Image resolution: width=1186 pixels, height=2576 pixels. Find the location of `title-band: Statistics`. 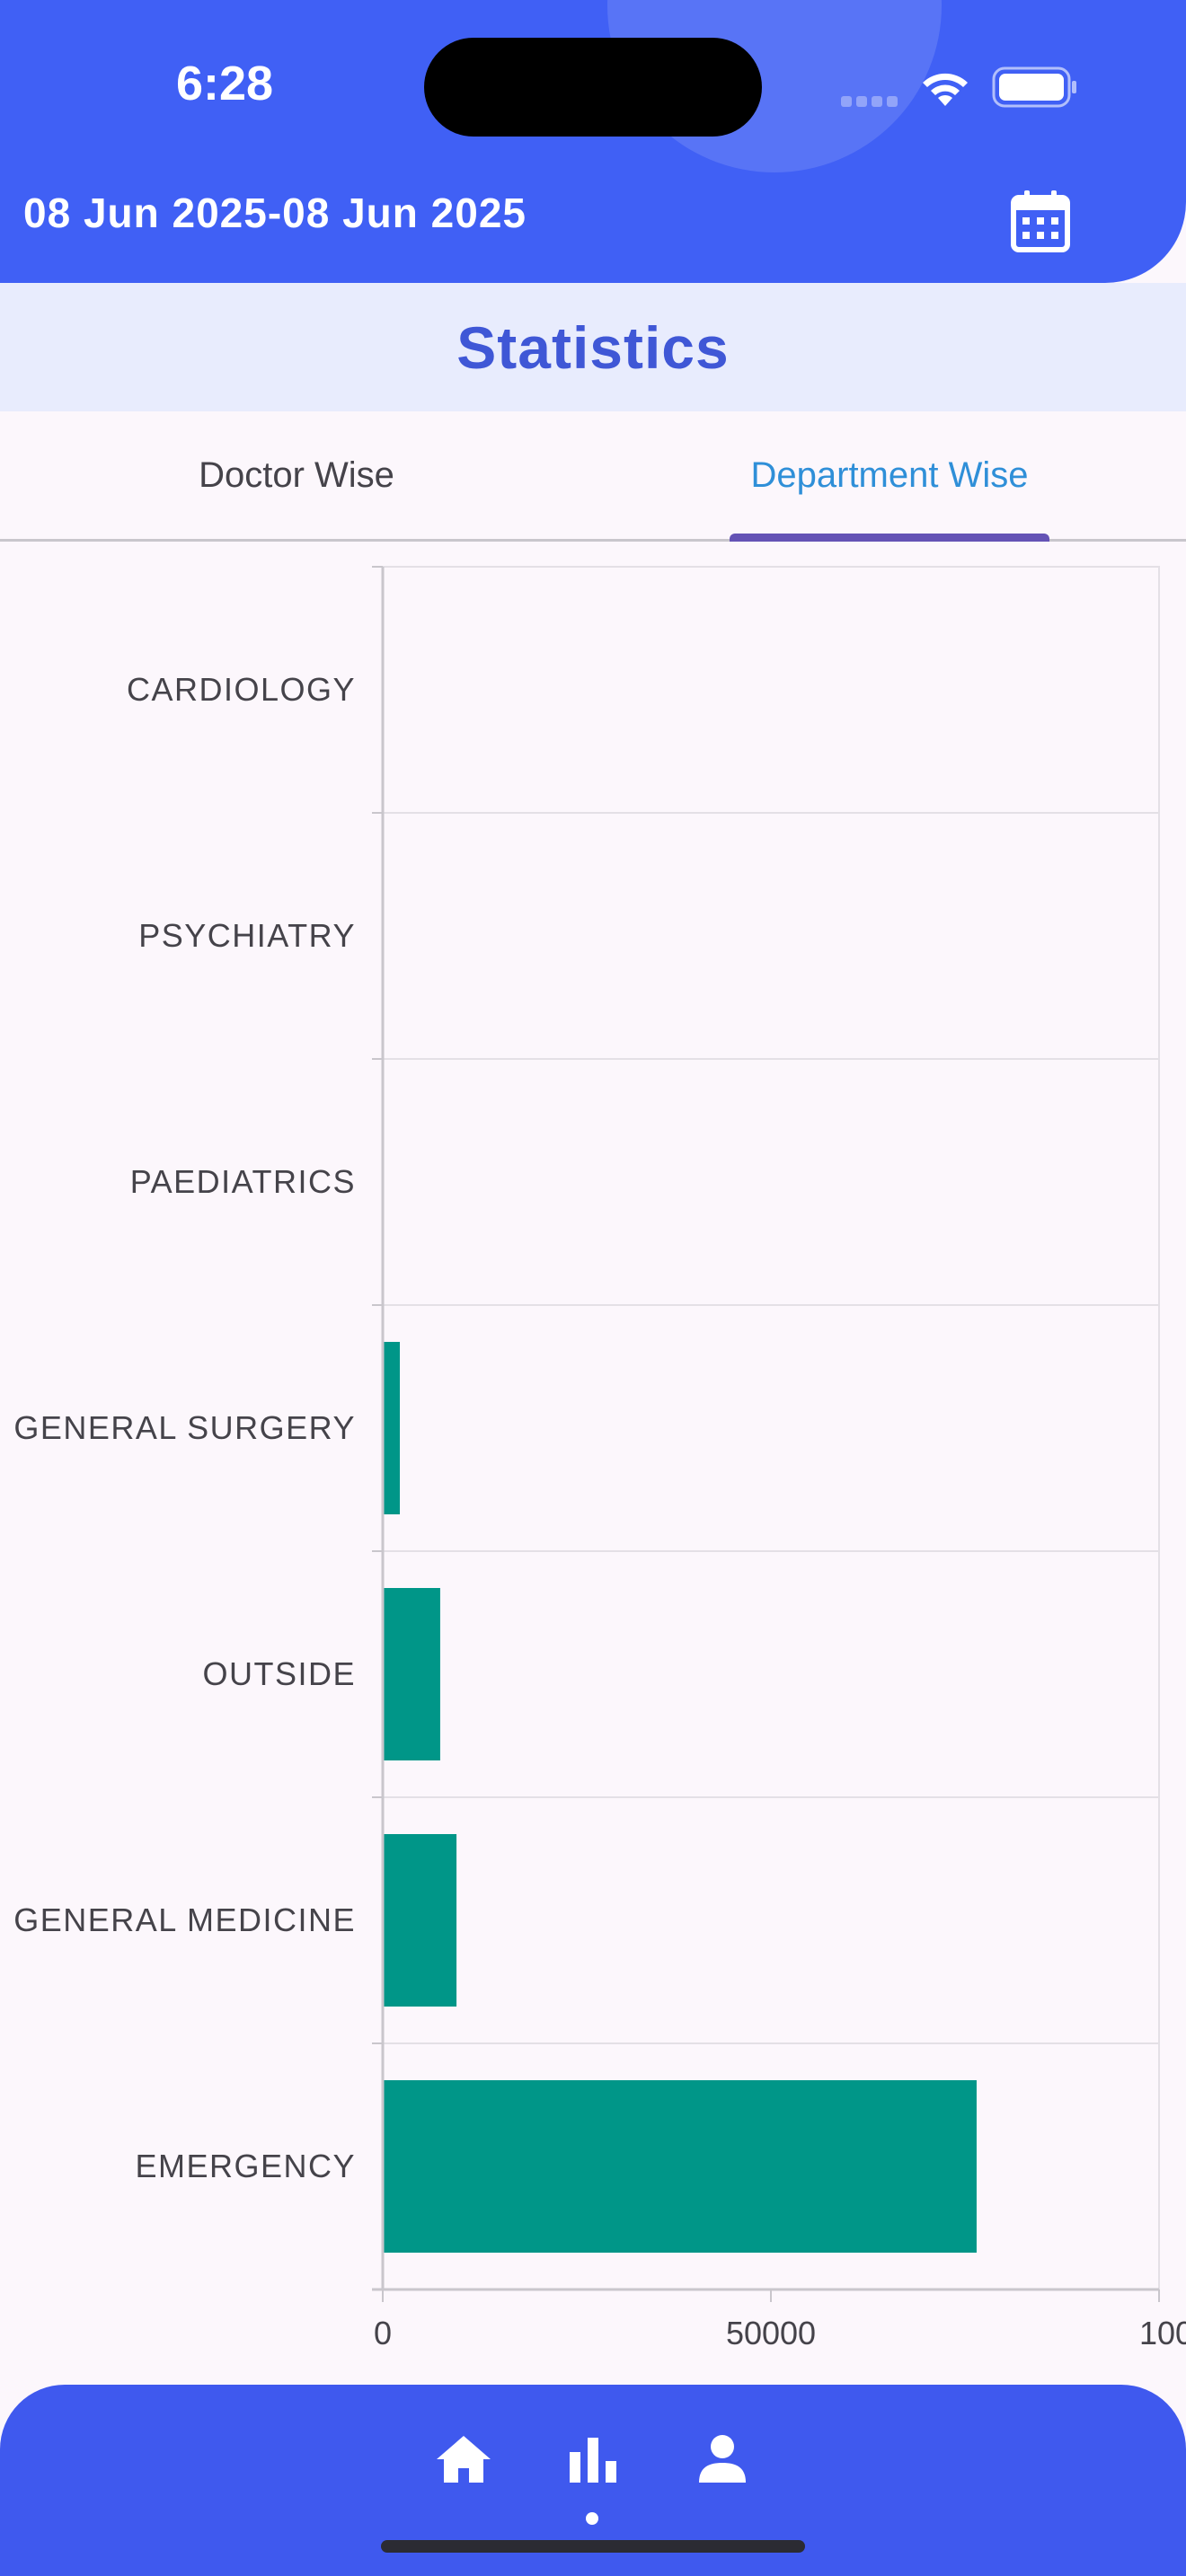

title-band: Statistics is located at coordinates (593, 347).